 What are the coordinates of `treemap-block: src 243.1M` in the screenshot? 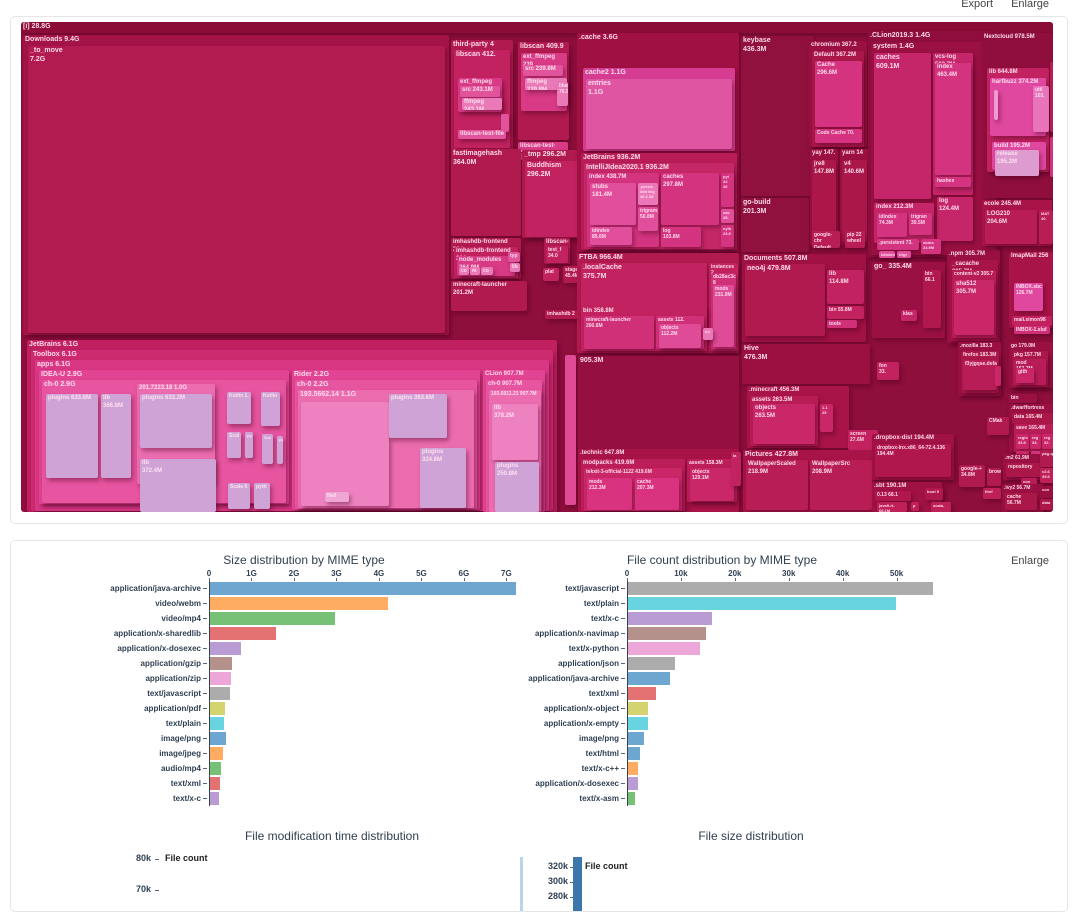 It's located at (480, 91).